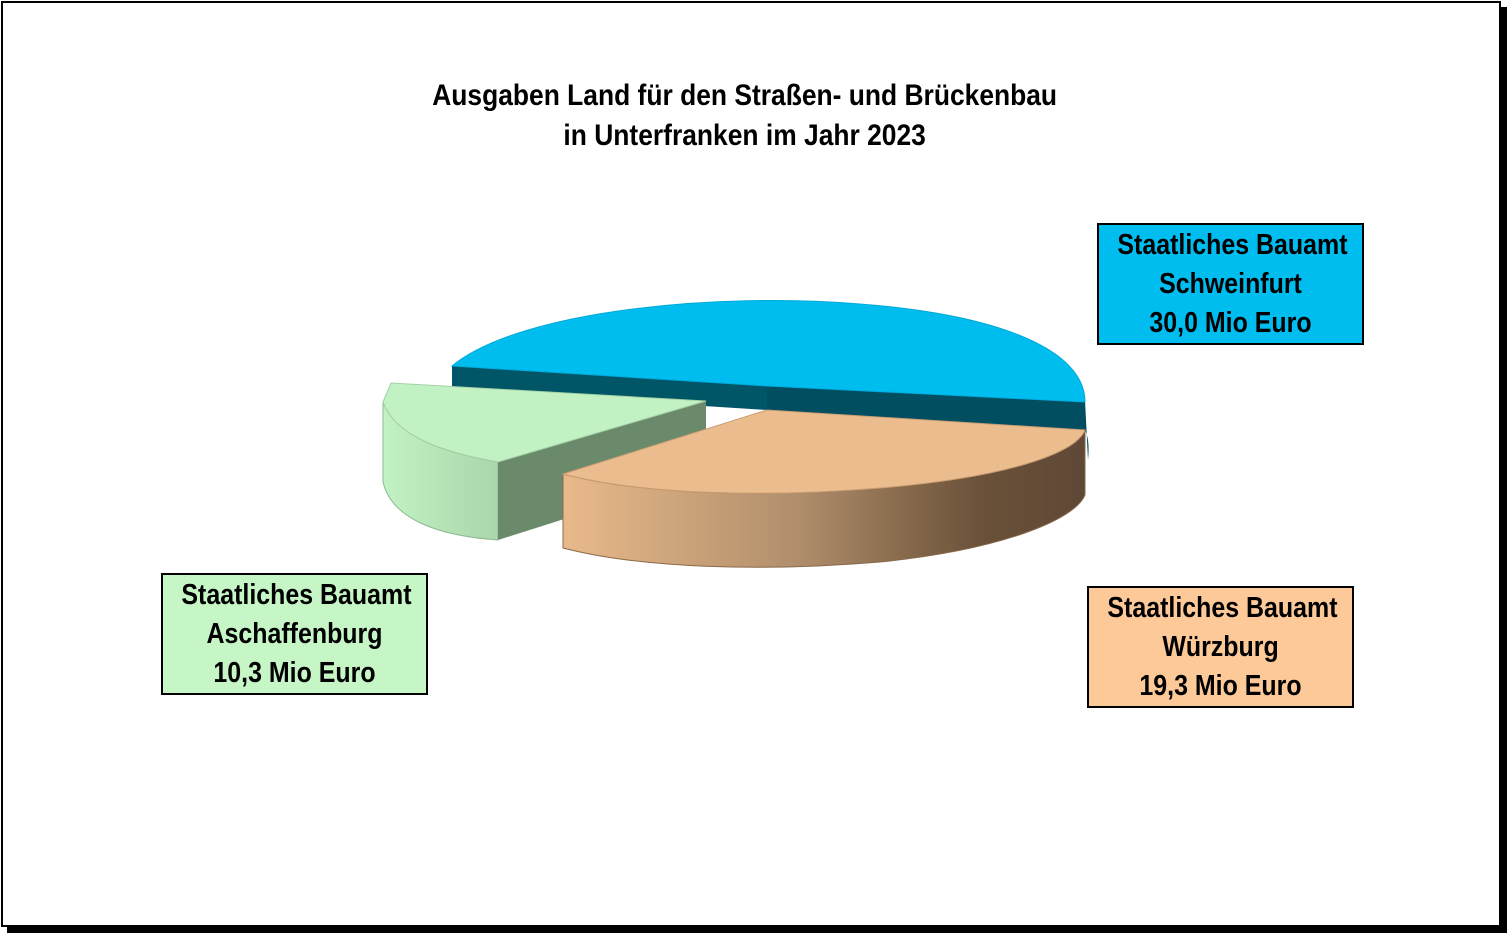 Image resolution: width=1509 pixels, height=935 pixels. Describe the element at coordinates (544, 422) in the screenshot. I see `pie-slice-aschaffenburg-top` at that location.